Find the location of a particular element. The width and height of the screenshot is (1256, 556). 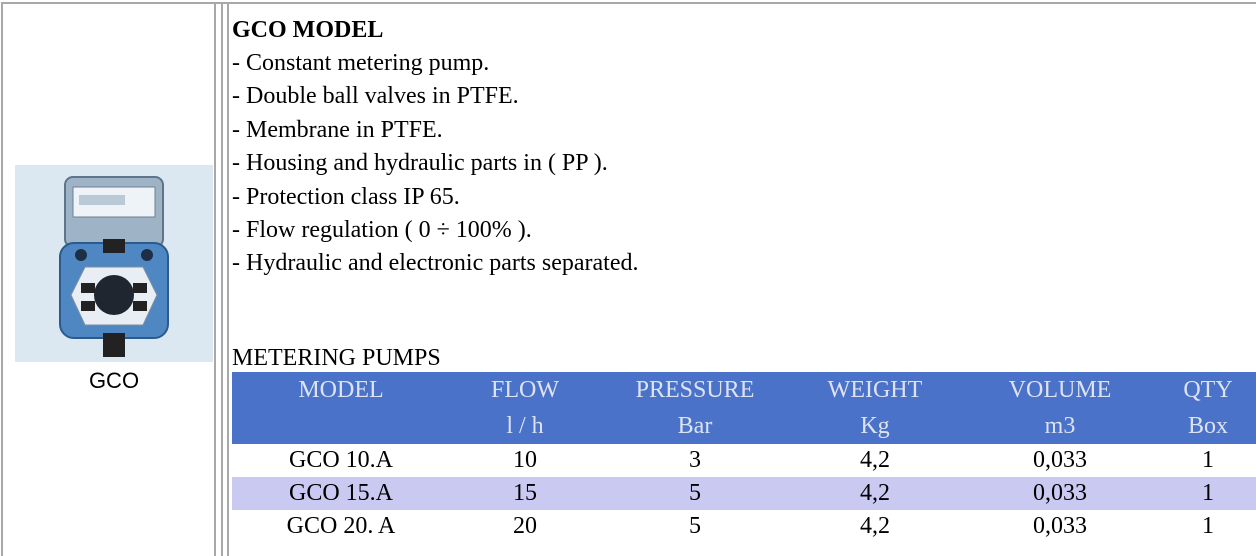

table-row: GCO 20. A 20 5 4,2 0,033 1 is located at coordinates (744, 526).